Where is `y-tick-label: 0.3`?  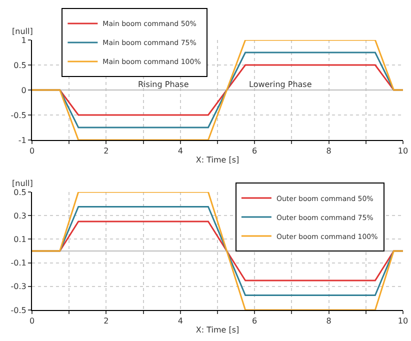 y-tick-label: 0.3 is located at coordinates (20, 215).